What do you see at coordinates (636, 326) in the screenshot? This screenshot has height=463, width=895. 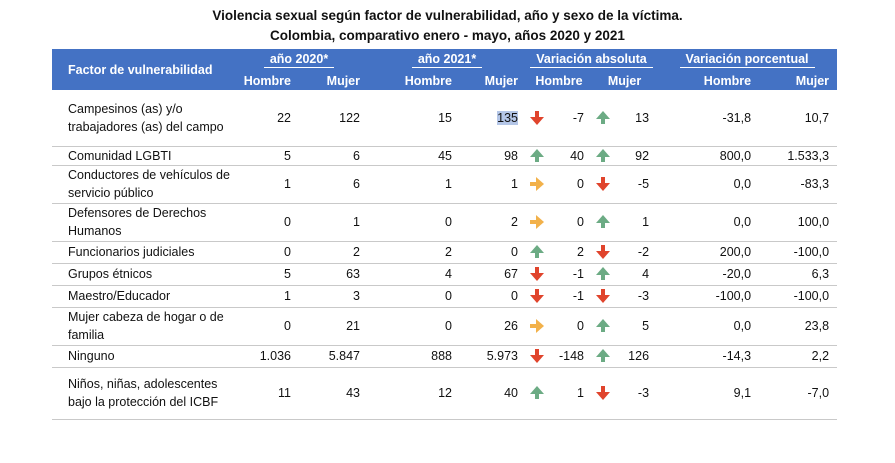 I see `var-abs-mujer: 5` at bounding box center [636, 326].